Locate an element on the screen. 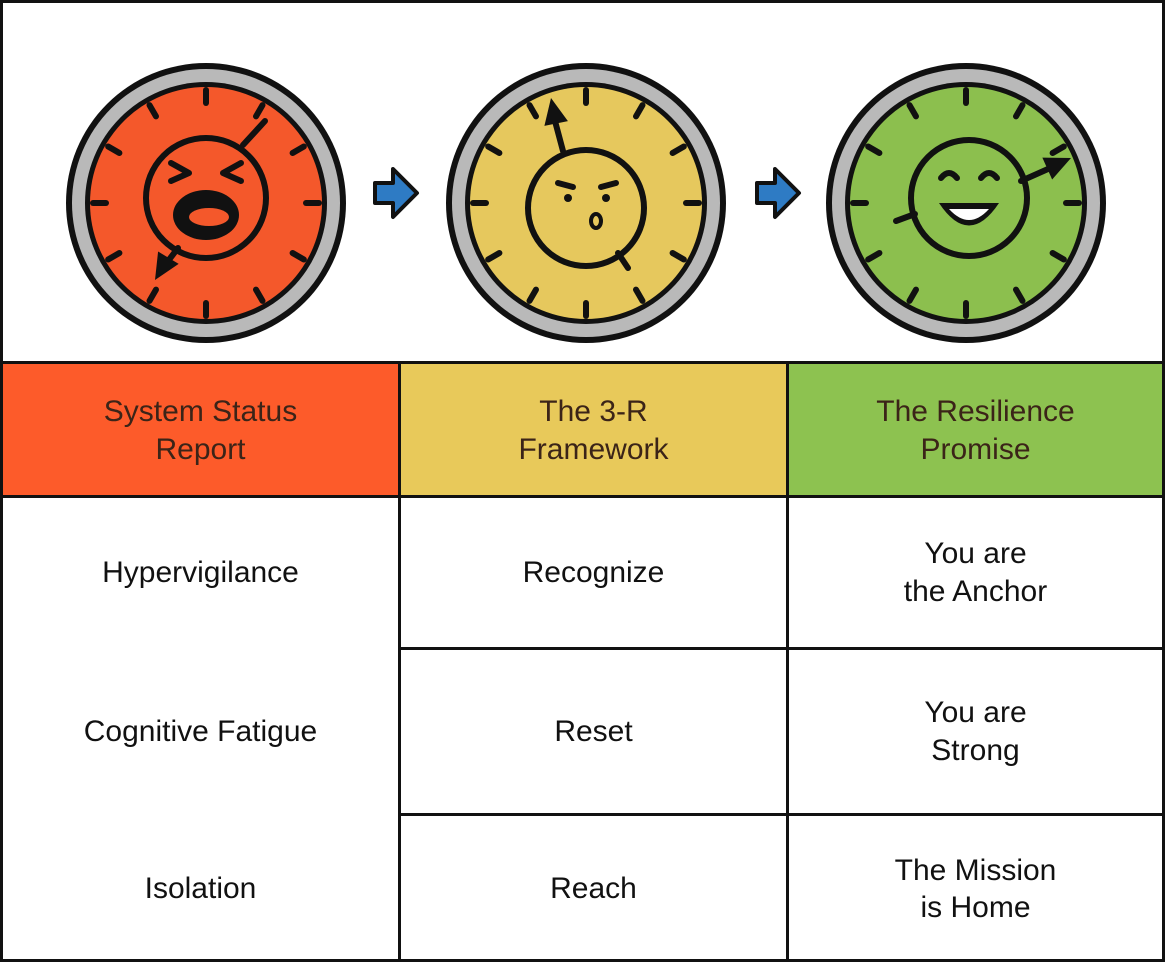 This screenshot has height=962, width=1165. promise-cell: The Mission is Home is located at coordinates (975, 889).